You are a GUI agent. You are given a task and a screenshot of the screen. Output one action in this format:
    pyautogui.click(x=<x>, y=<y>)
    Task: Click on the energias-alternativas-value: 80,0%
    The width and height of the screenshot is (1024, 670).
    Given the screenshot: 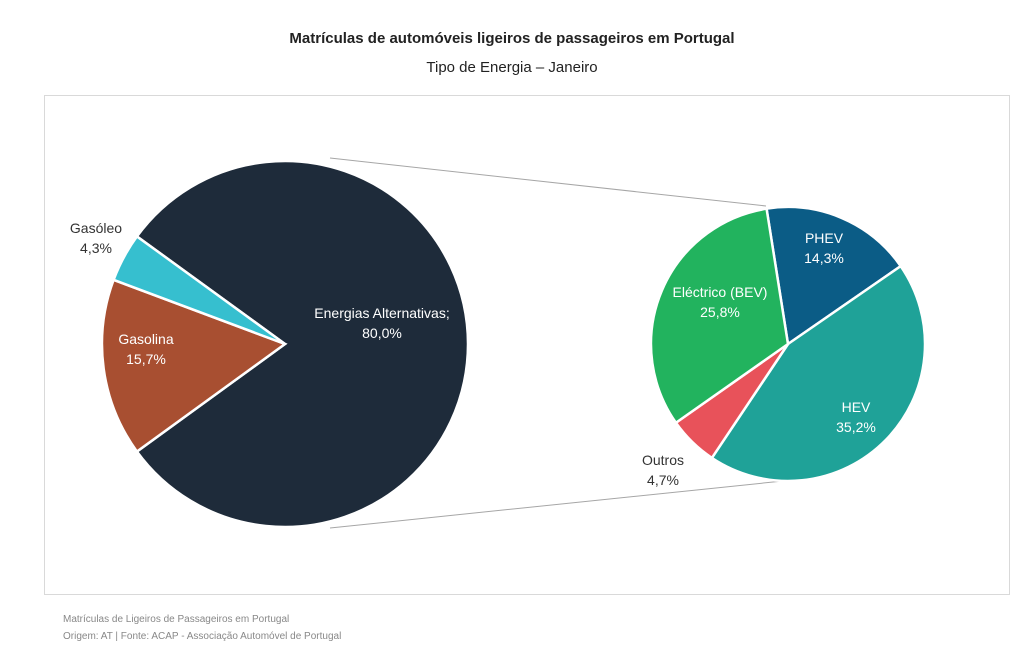 What is the action you would take?
    pyautogui.click(x=382, y=333)
    